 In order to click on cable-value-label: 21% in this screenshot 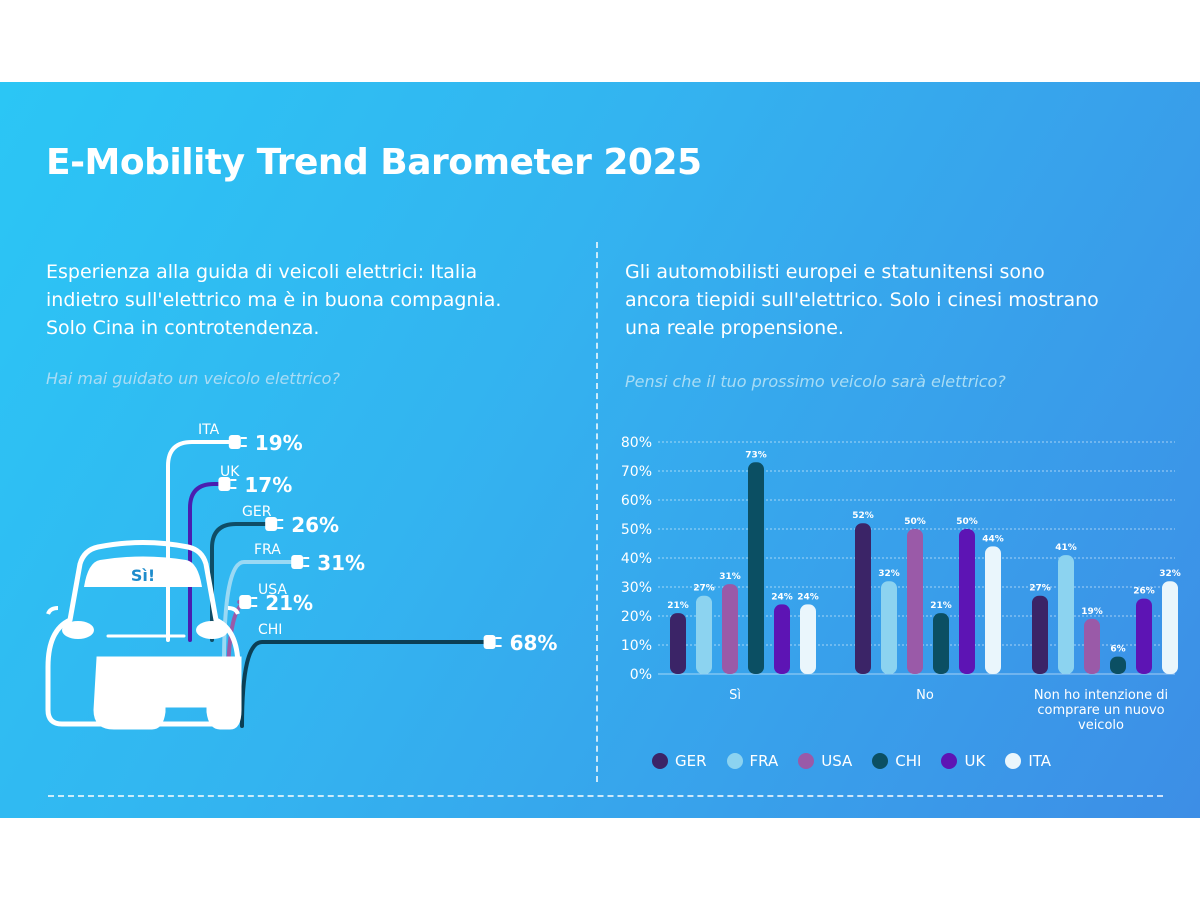, I will do `click(289, 603)`.